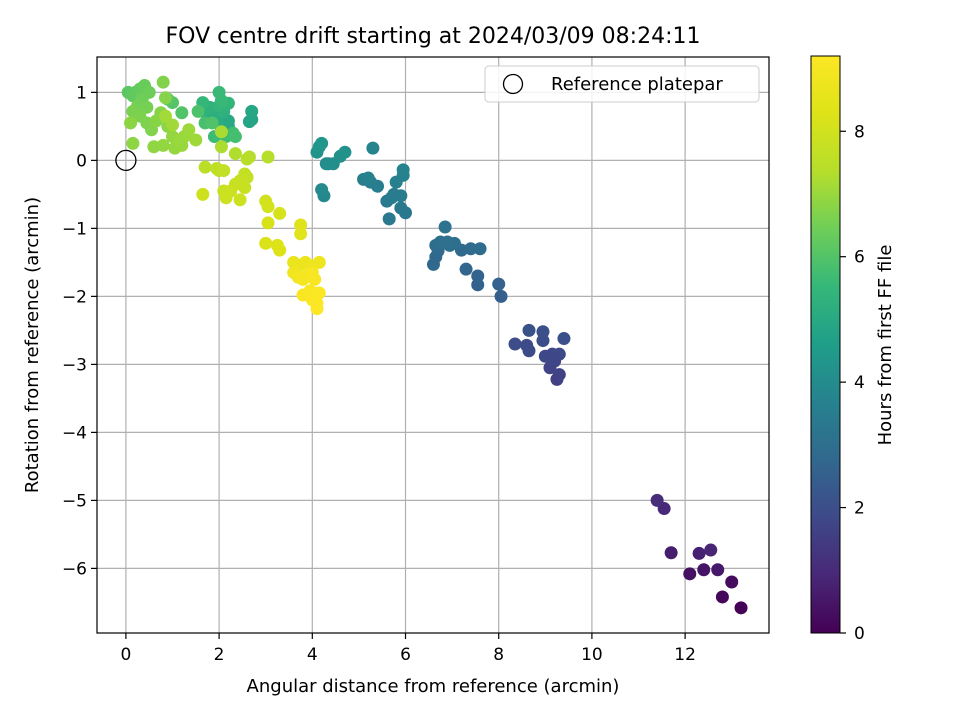  What do you see at coordinates (637, 84) in the screenshot?
I see `legend-entry-reference-platepar: Reference platepar` at bounding box center [637, 84].